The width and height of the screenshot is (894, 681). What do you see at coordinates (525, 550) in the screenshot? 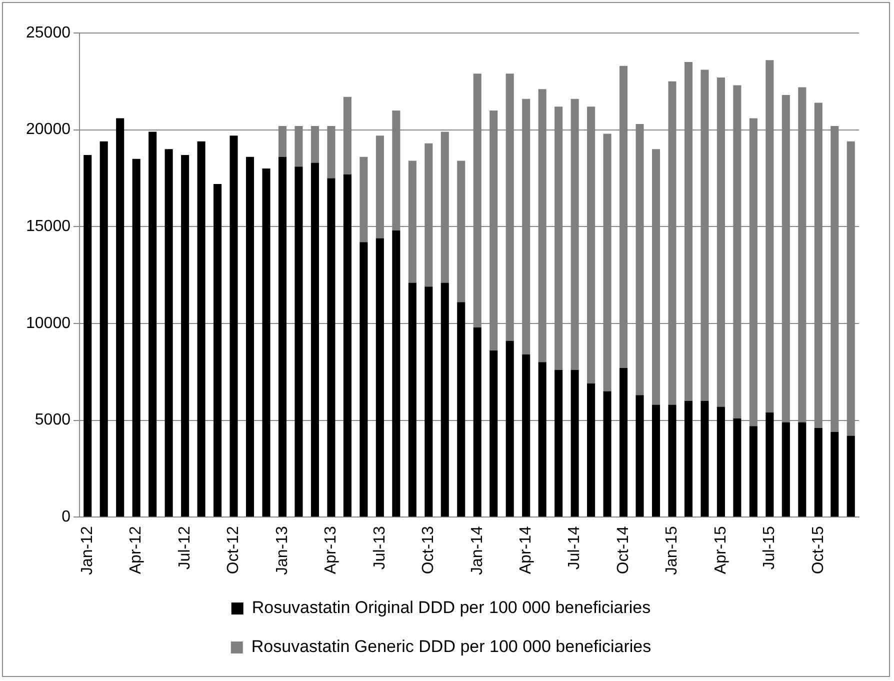
I see `x-tick-label: Apr-14` at bounding box center [525, 550].